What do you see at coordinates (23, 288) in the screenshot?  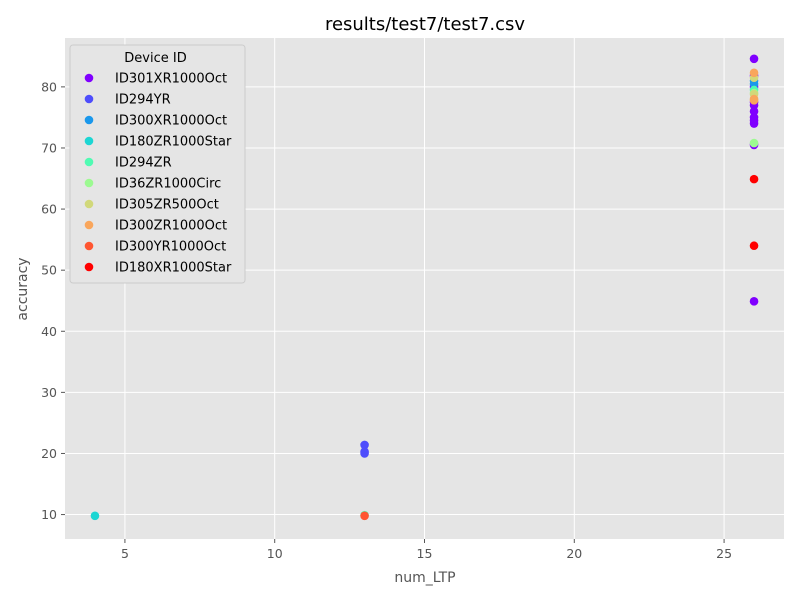 I see `y-axis-label: accuracy` at bounding box center [23, 288].